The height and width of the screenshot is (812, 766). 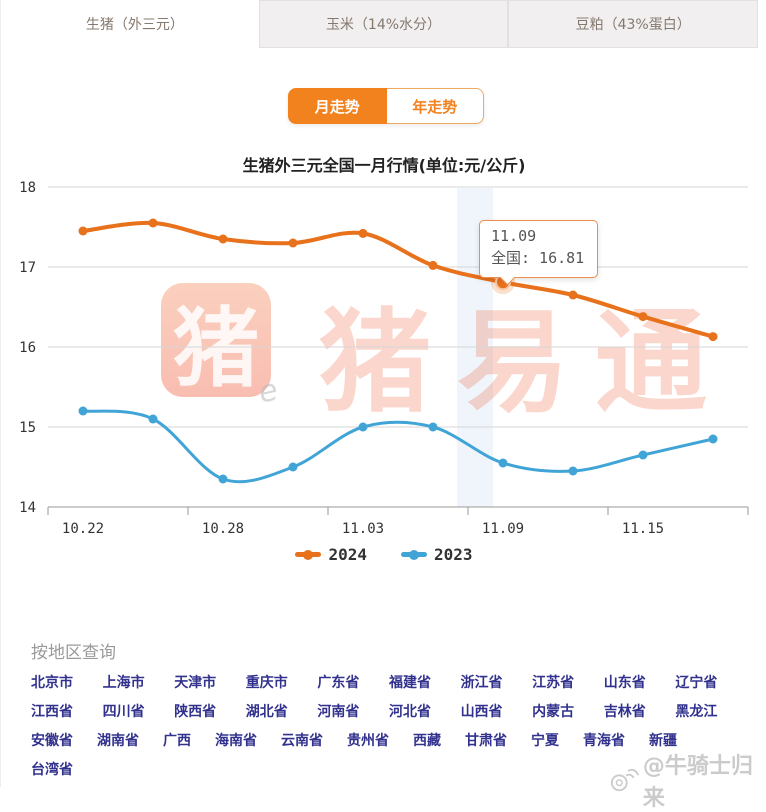 I want to click on svg-text: 10.22, so click(x=83, y=529).